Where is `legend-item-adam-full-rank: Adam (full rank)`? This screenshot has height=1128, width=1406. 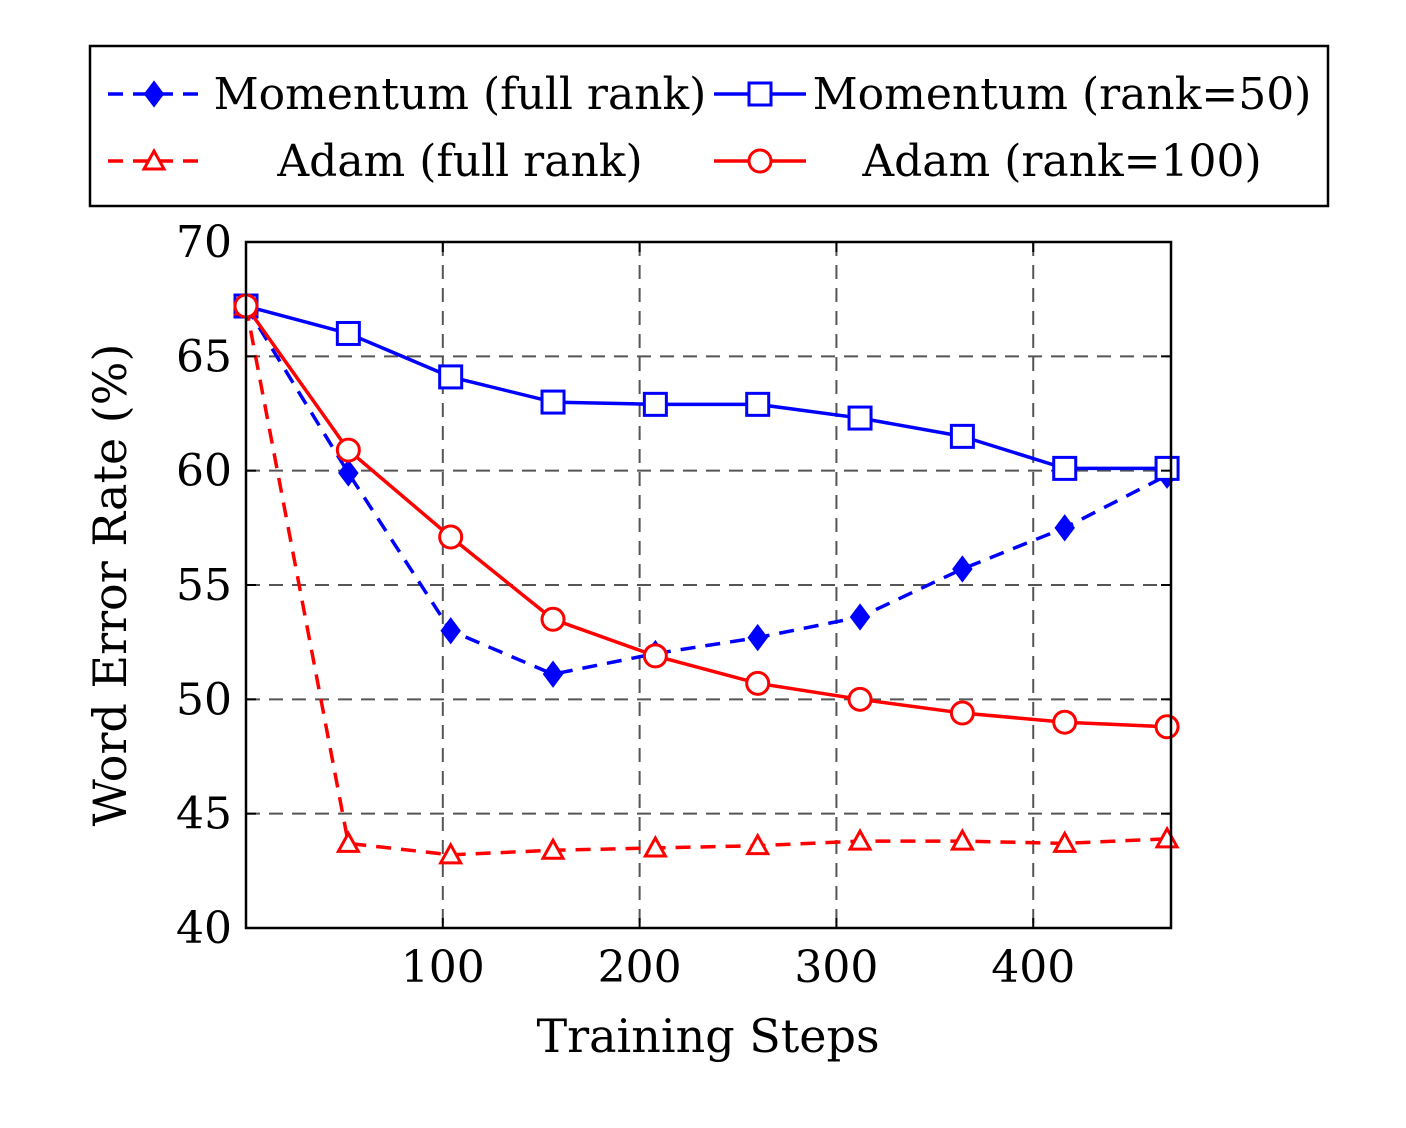
legend-item-adam-full-rank: Adam (full rank) is located at coordinates (375, 161).